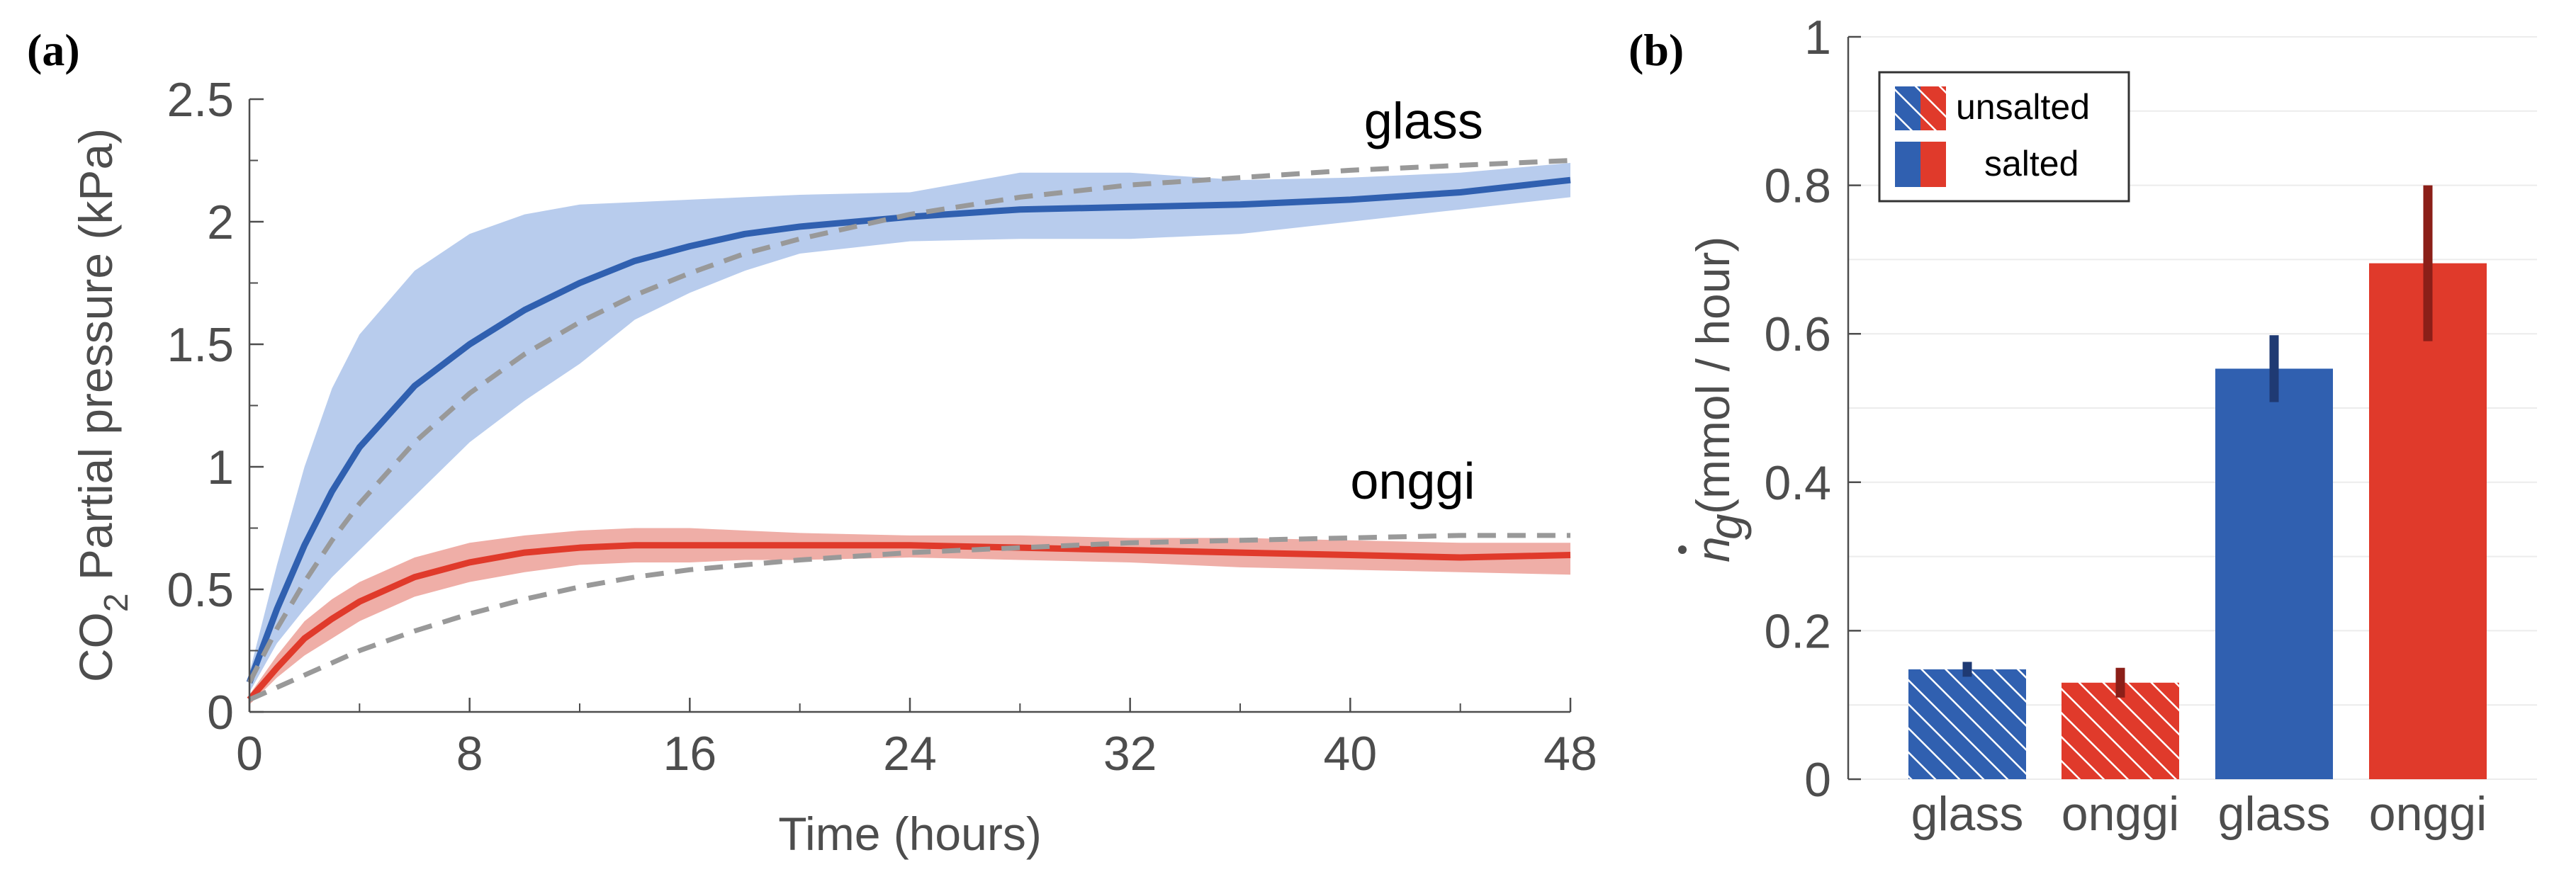 This screenshot has height=872, width=2576. Describe the element at coordinates (1907, 108) in the screenshot. I see `legend-swatch-unsalted-glass` at that location.